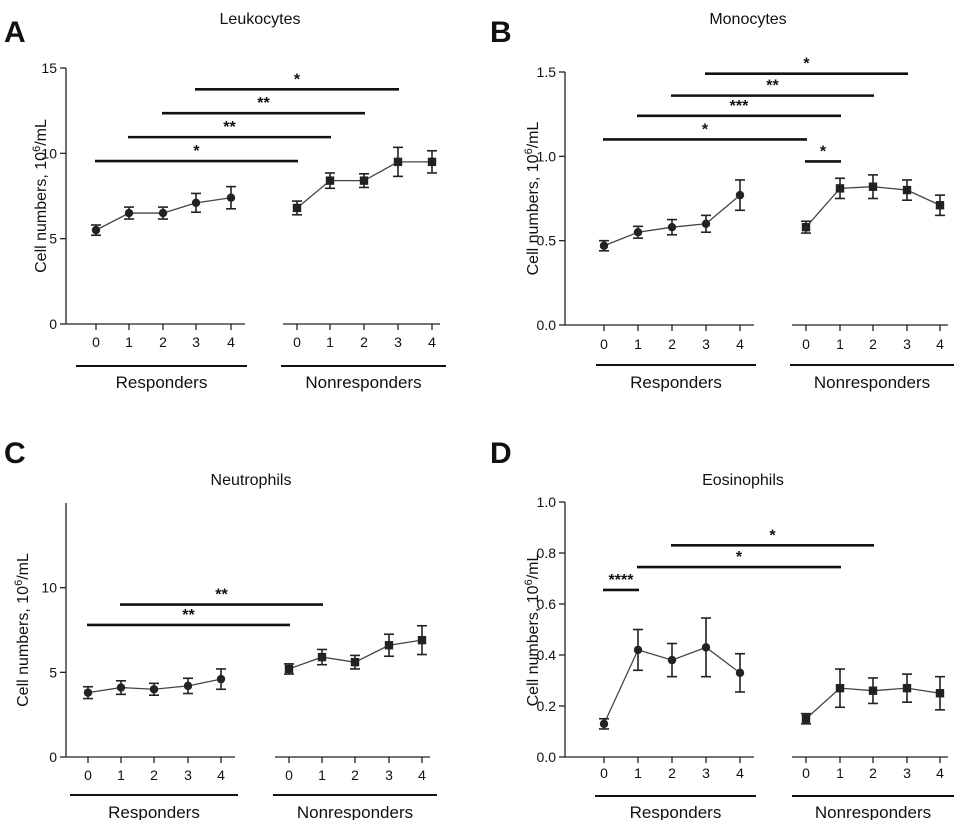 The height and width of the screenshot is (820, 957). Describe the element at coordinates (501, 453) in the screenshot. I see `panel-letter: D` at that location.